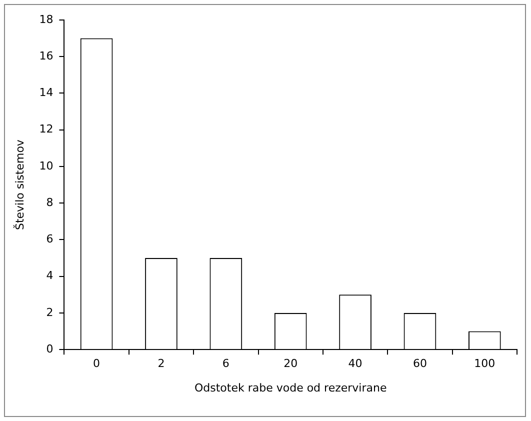  I want to click on x-tick-label: 100, so click(485, 363).